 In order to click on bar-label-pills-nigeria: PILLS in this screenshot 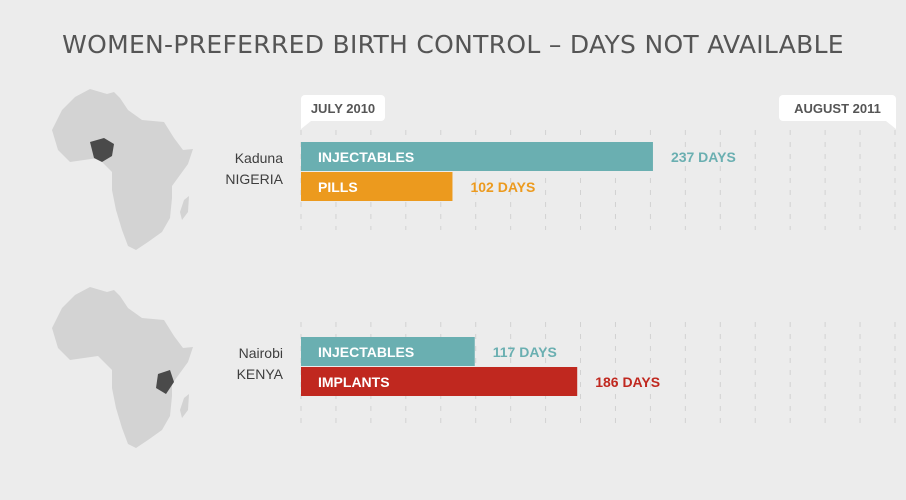, I will do `click(338, 187)`.